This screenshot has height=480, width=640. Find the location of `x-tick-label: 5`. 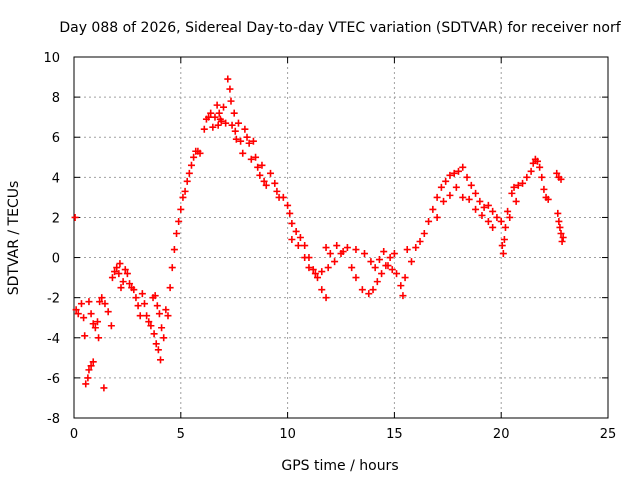

x-tick-label: 5 is located at coordinates (181, 434).